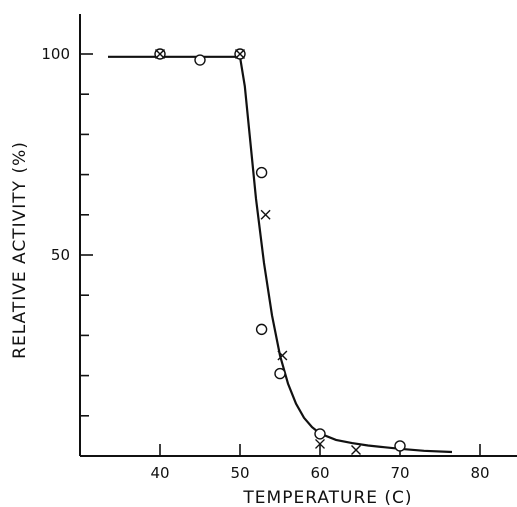  Describe the element at coordinates (159, 473) in the screenshot. I see `x-tick-label-40: 40` at that location.